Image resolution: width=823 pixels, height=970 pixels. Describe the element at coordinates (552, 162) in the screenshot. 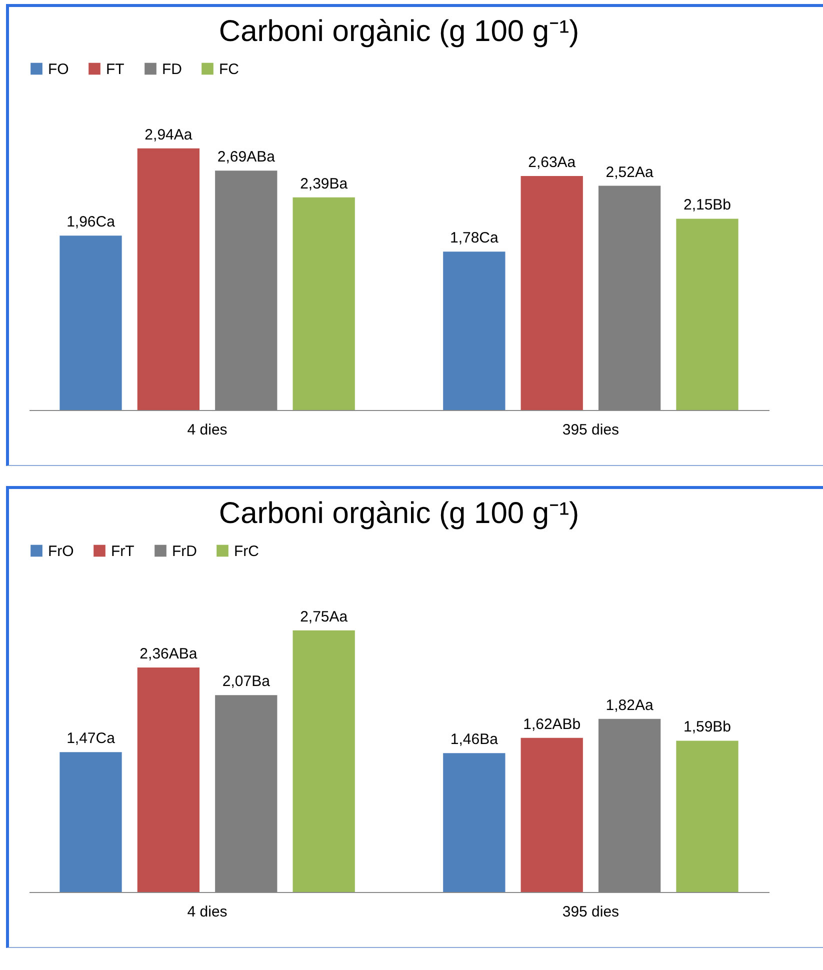

I see `data-label: 2,63Aa` at that location.